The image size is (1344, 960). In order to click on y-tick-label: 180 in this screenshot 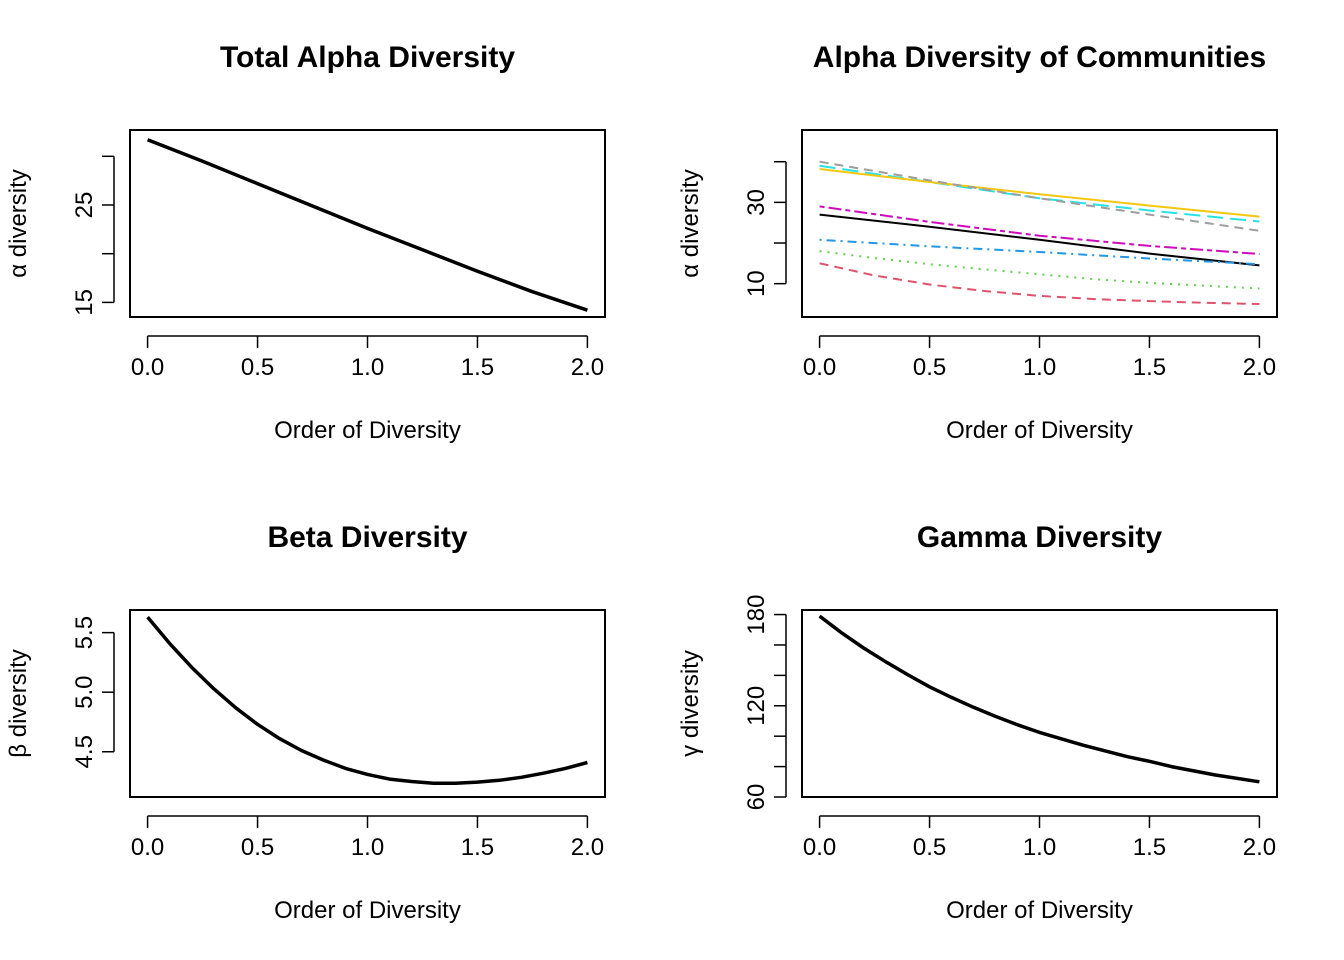, I will do `click(756, 615)`.